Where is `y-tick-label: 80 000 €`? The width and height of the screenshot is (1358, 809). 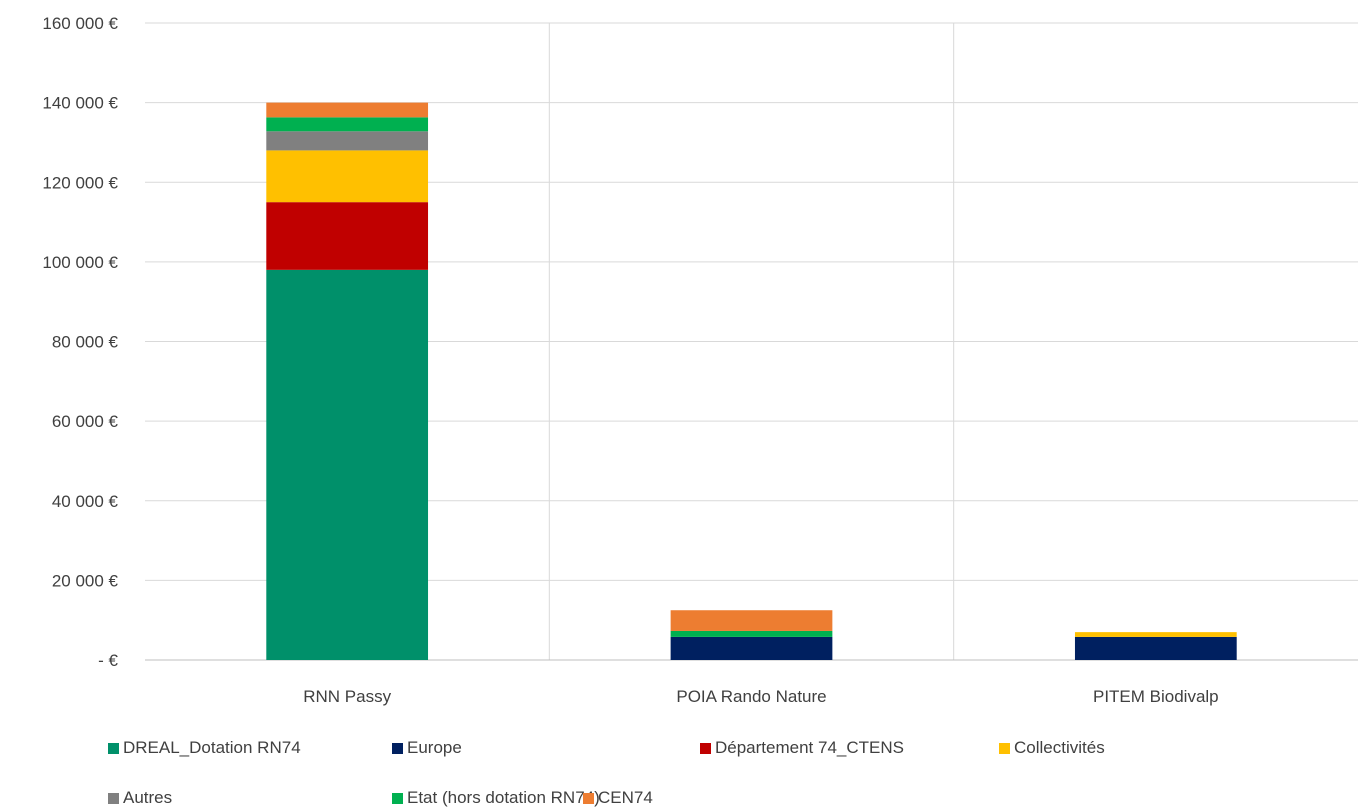 y-tick-label: 80 000 € is located at coordinates (85, 342).